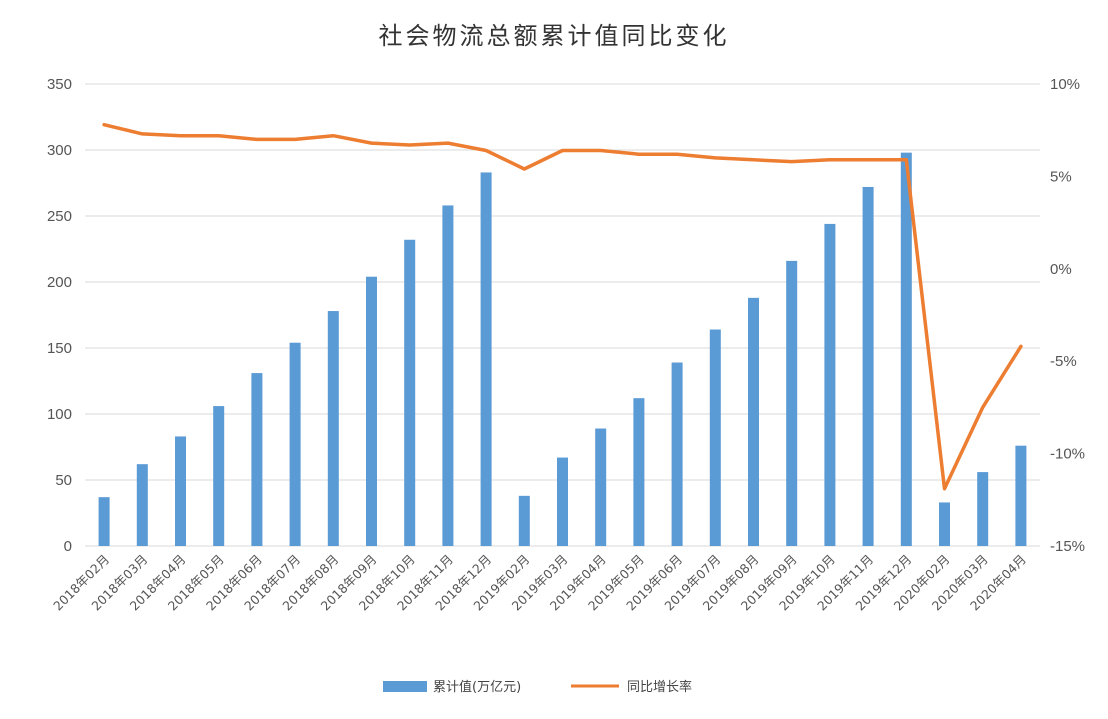 The width and height of the screenshot is (1108, 719). Describe the element at coordinates (1061, 269) in the screenshot. I see `right-tick-label: 0%` at that location.